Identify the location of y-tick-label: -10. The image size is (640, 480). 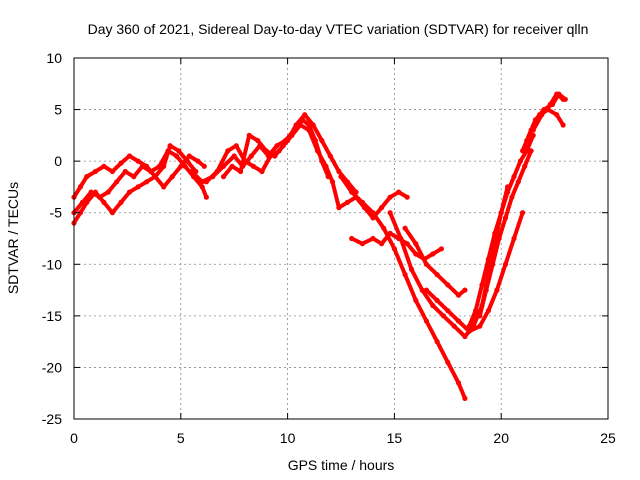
(52, 264).